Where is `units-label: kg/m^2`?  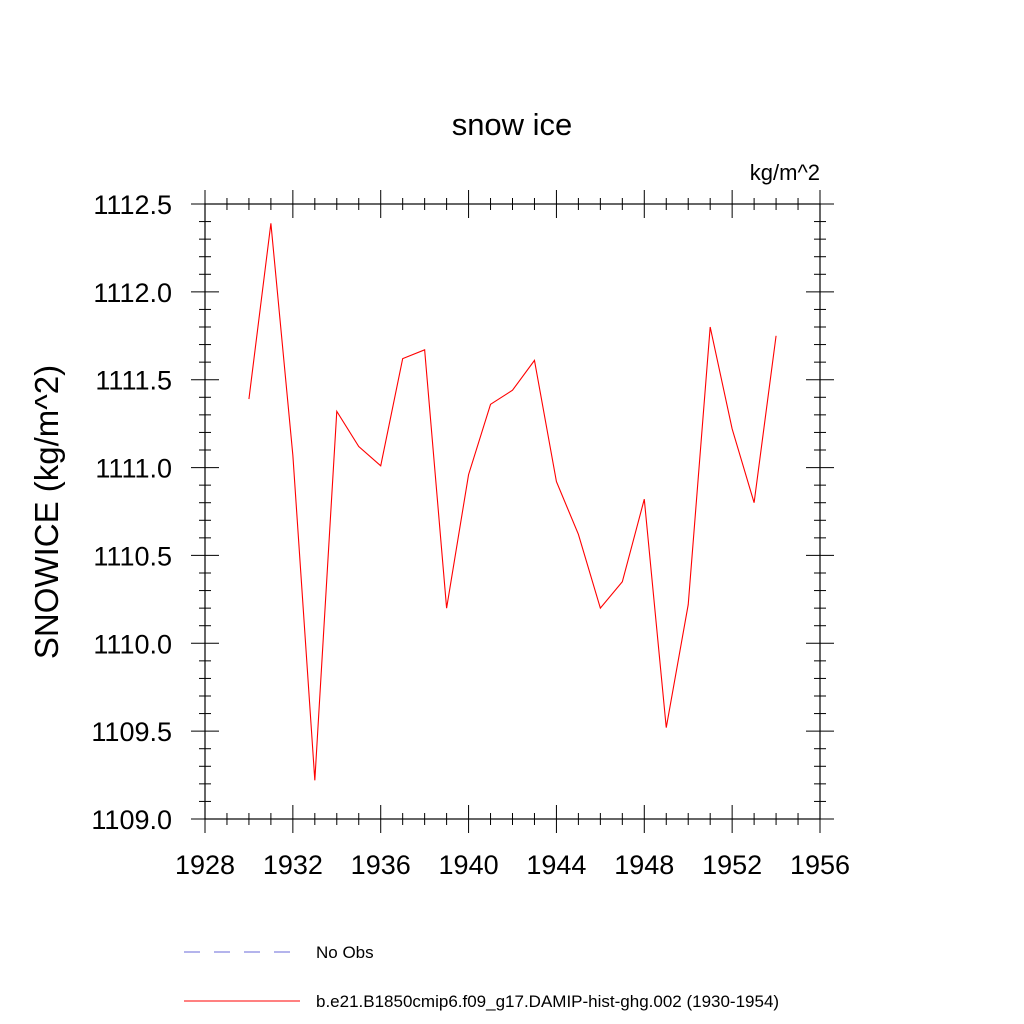 units-label: kg/m^2 is located at coordinates (785, 172).